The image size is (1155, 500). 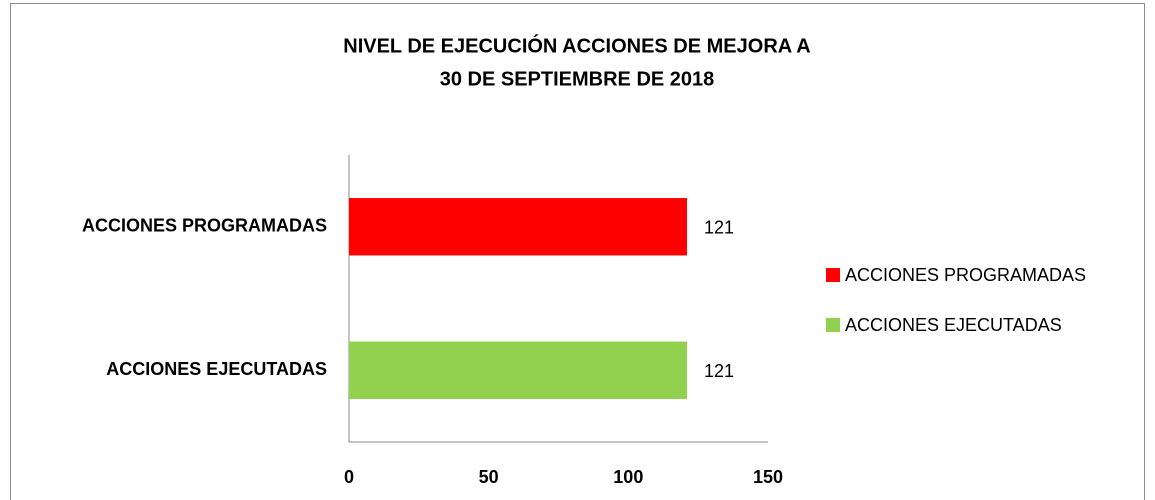 What do you see at coordinates (216, 369) in the screenshot?
I see `y-tick-label: ACCIONES EJECUTADAS` at bounding box center [216, 369].